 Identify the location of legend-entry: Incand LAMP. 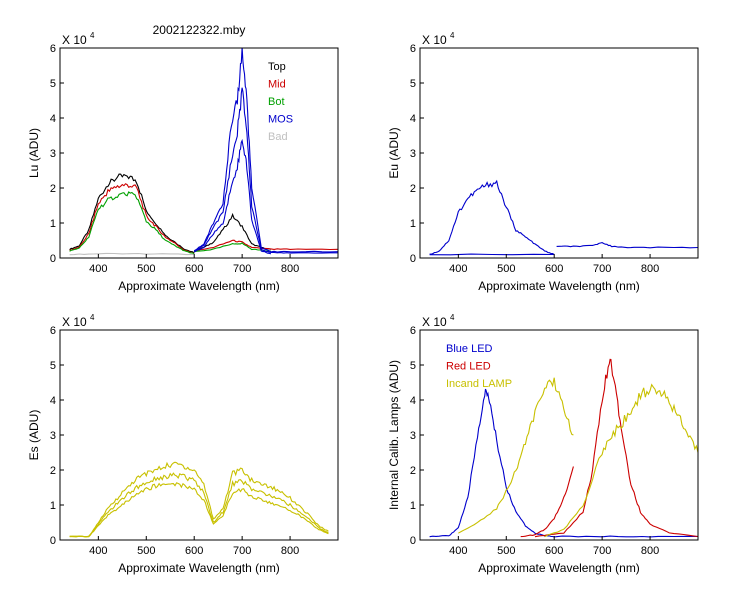
(479, 384).